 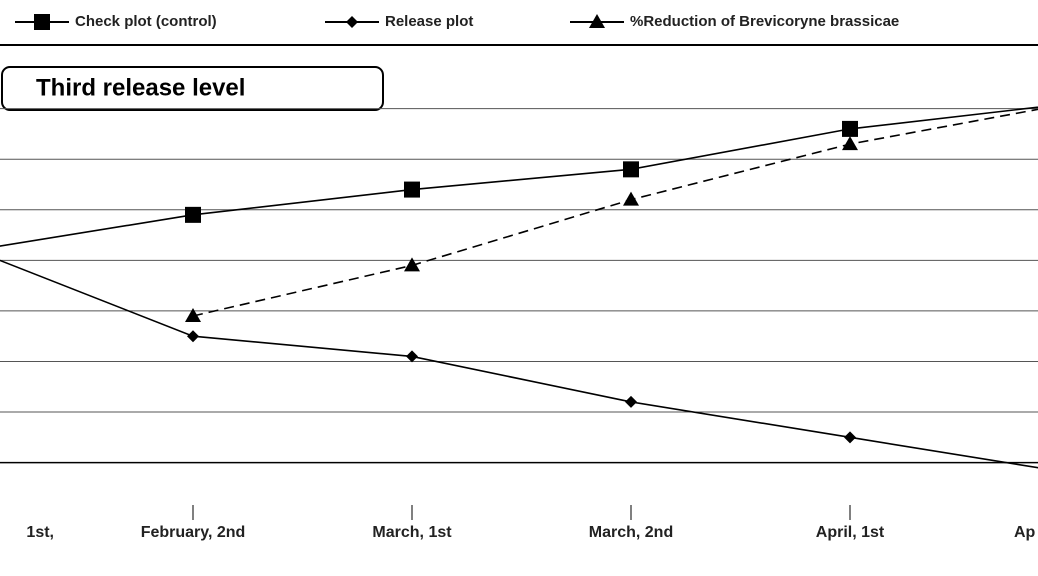 What do you see at coordinates (1025, 532) in the screenshot?
I see `x-tick-label: Ap` at bounding box center [1025, 532].